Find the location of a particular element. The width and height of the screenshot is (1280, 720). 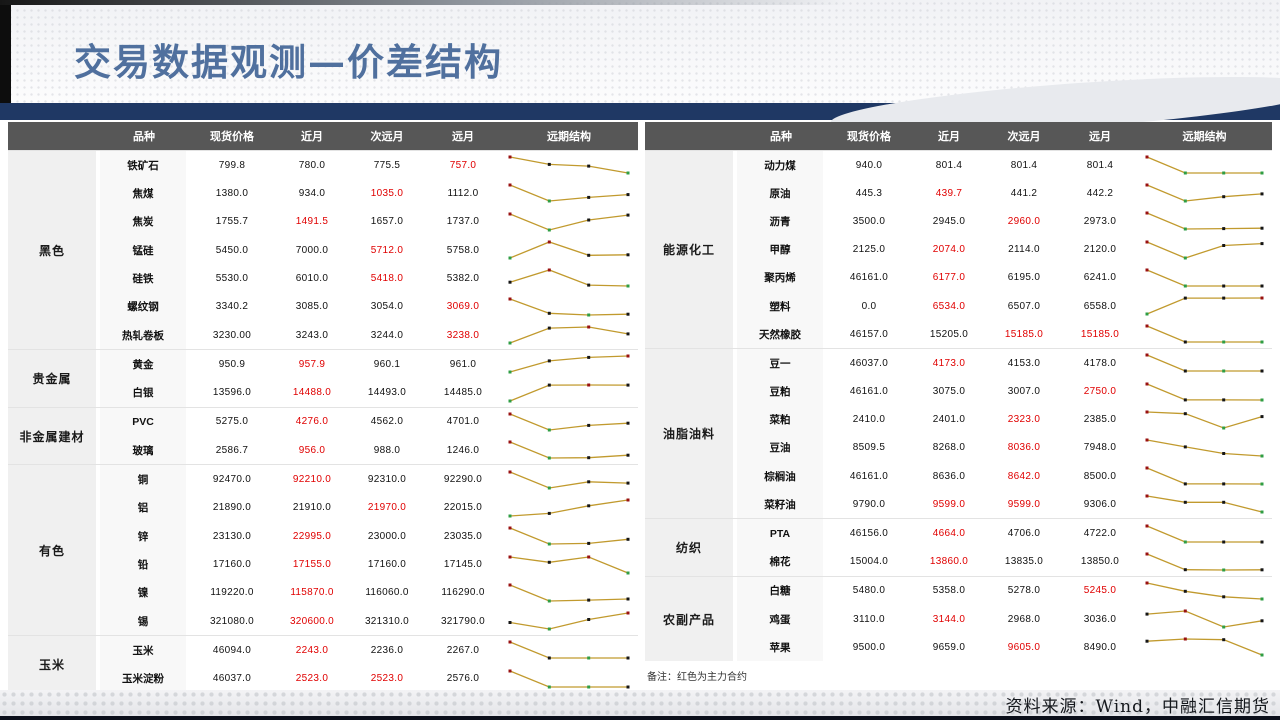

price-cell: 46157.0 is located at coordinates (869, 334).